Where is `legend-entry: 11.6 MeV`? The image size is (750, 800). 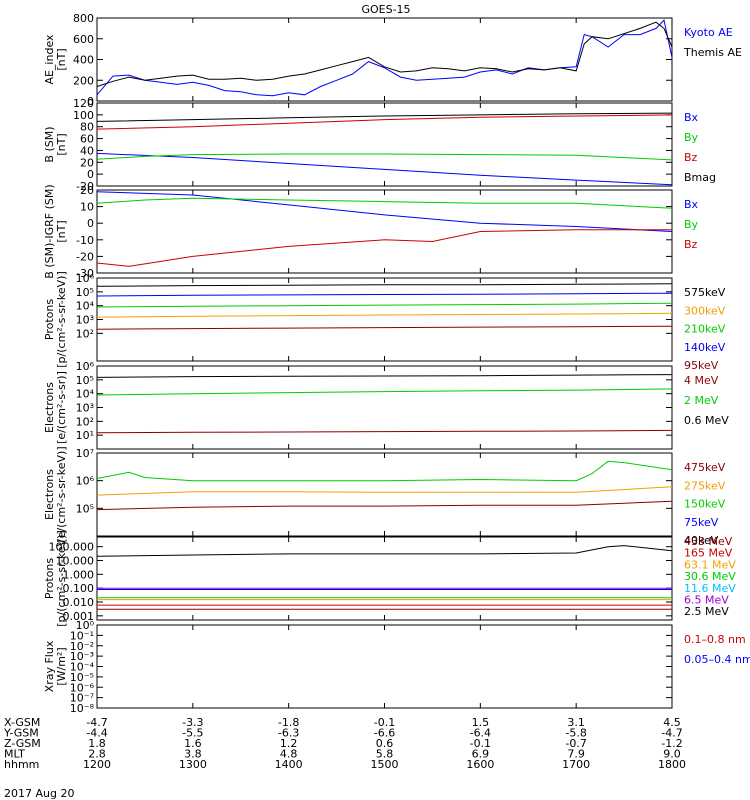 legend-entry: 11.6 MeV is located at coordinates (710, 588).